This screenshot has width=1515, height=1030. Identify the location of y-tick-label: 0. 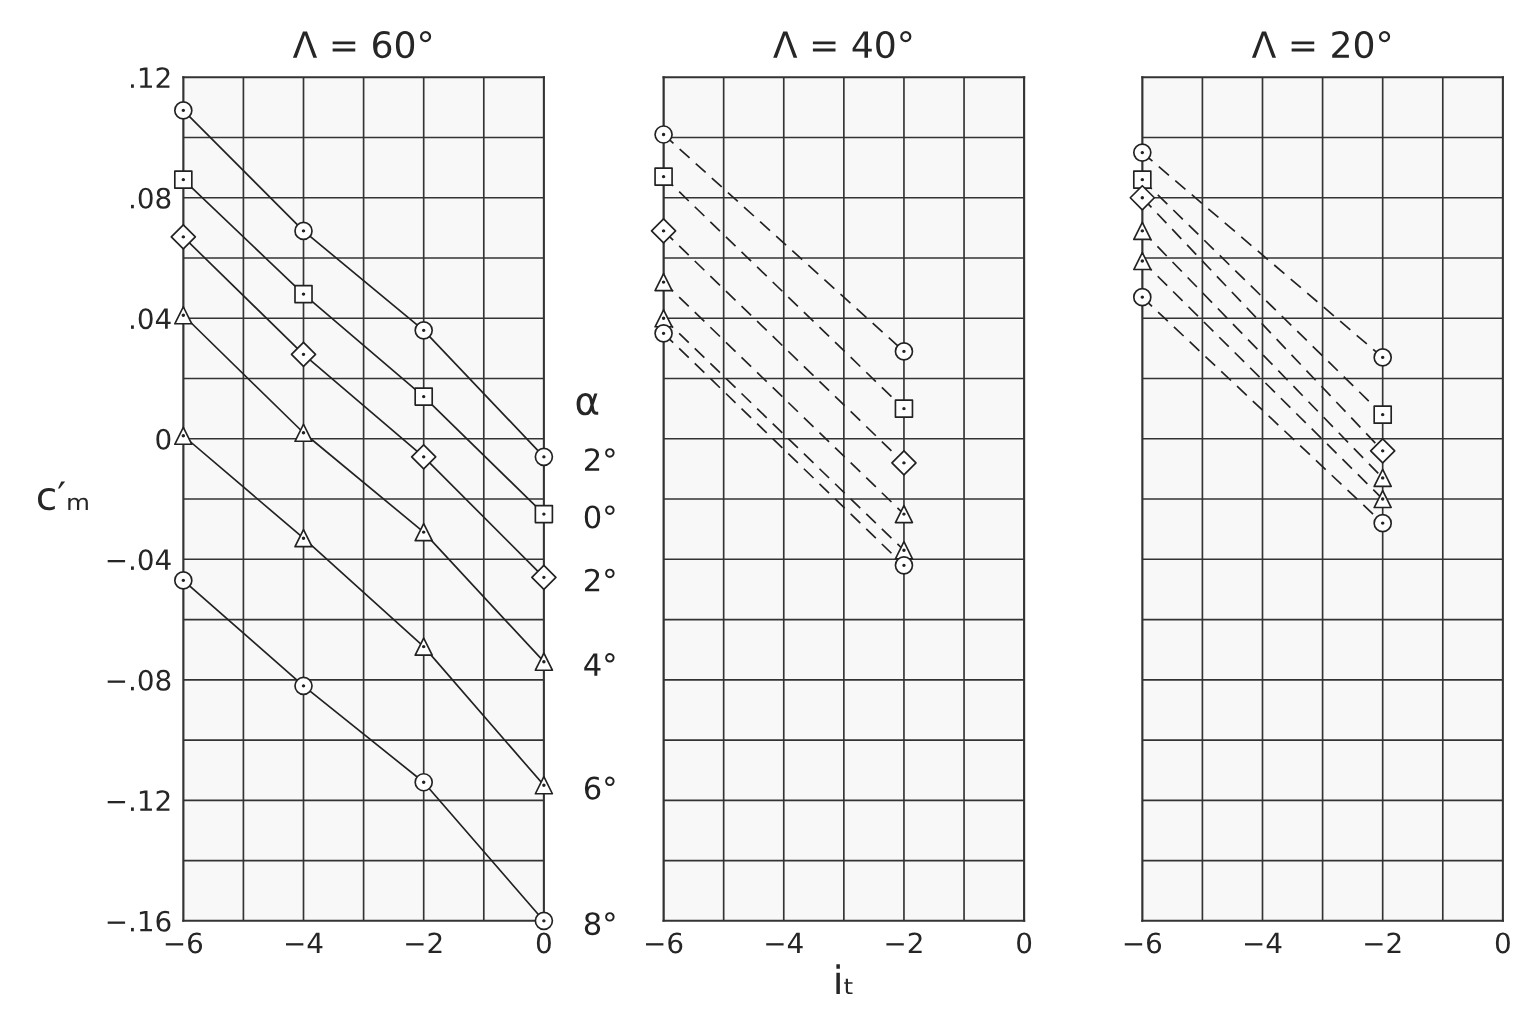
(163, 439).